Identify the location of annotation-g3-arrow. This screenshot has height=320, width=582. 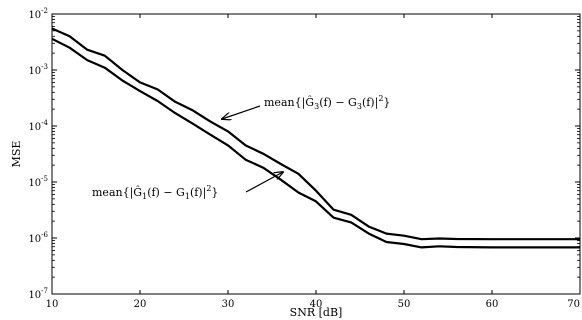
(241, 112).